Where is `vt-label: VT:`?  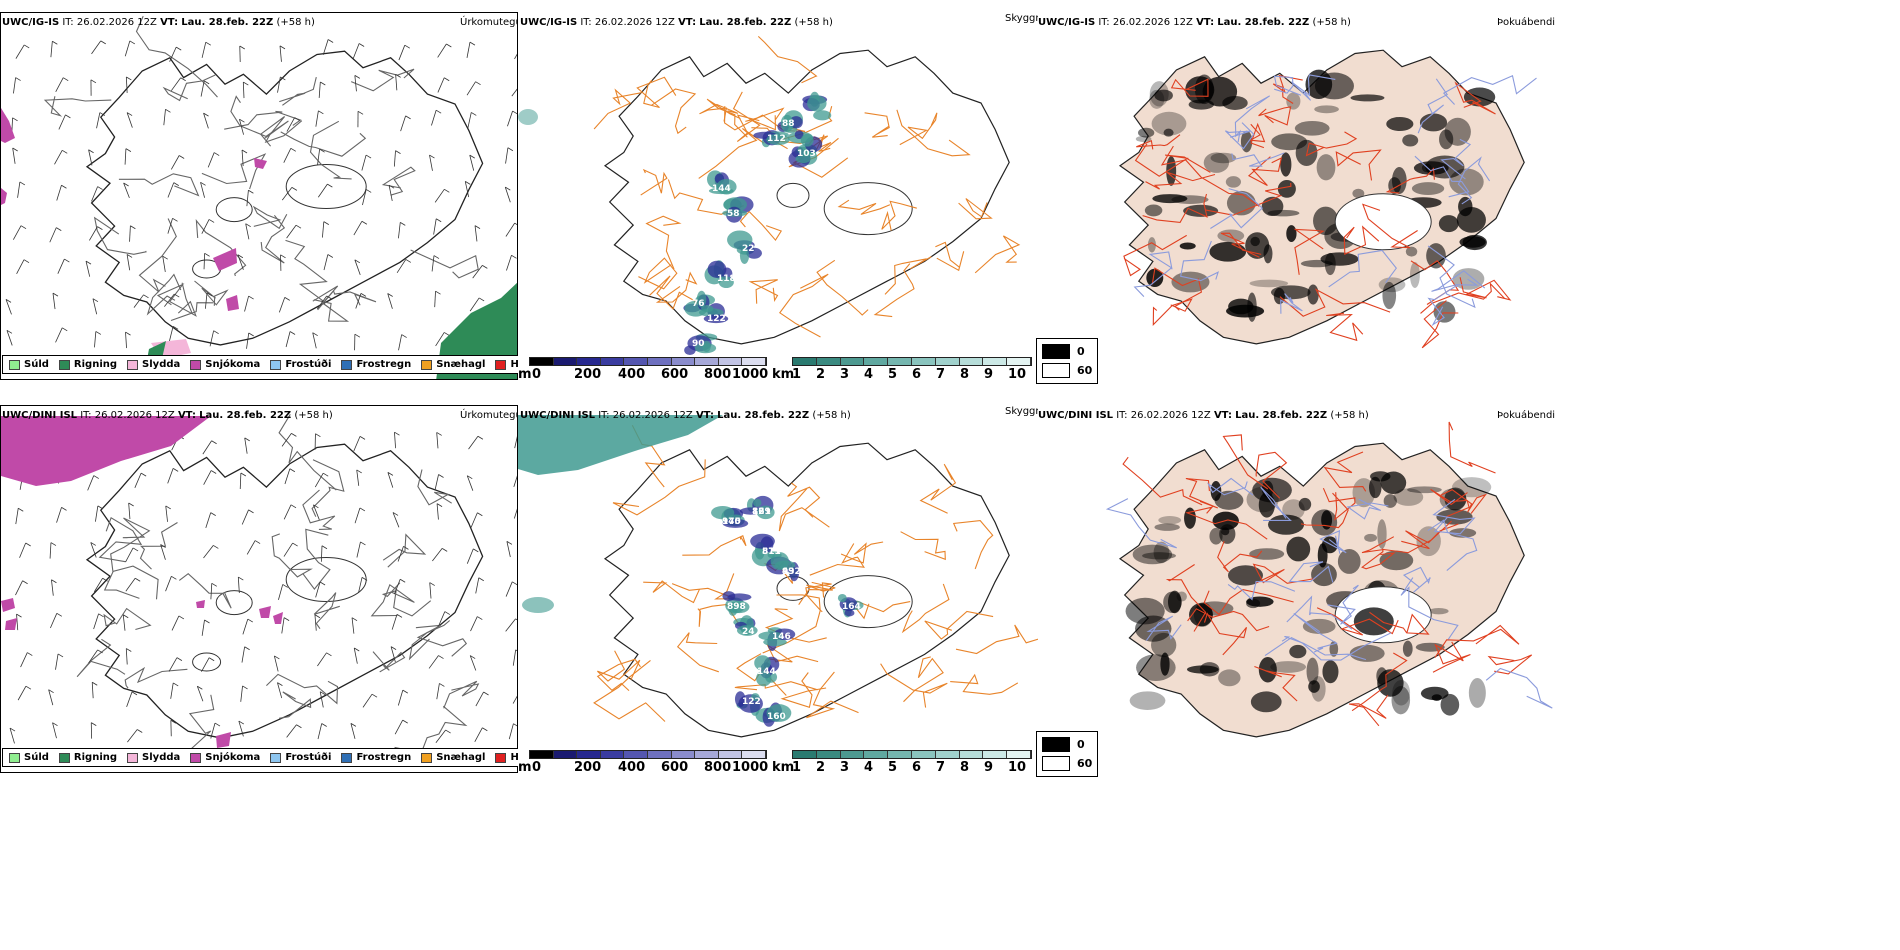 vt-label: VT: is located at coordinates (1222, 415).